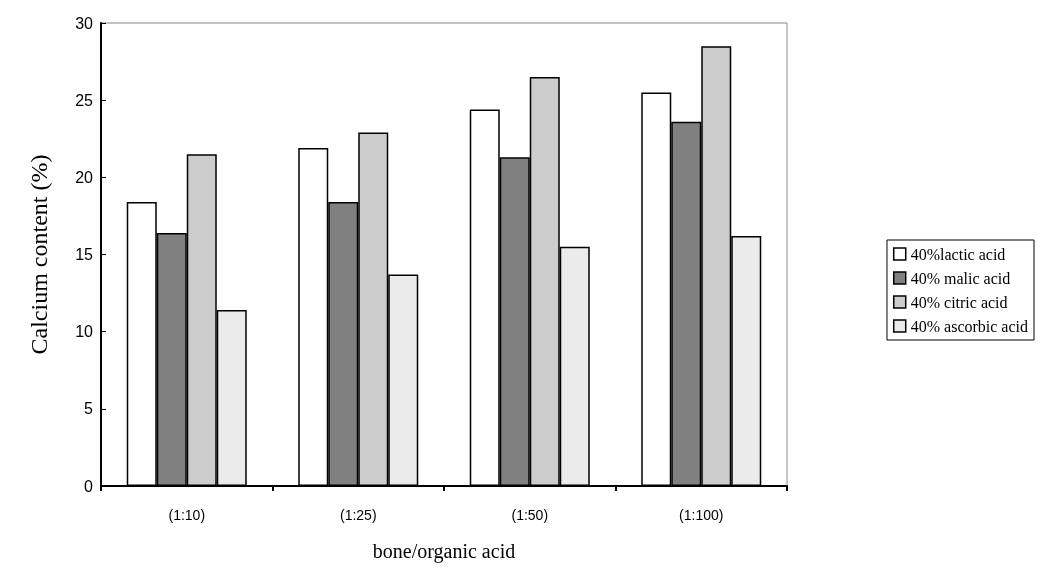 This screenshot has width=1046, height=580. I want to click on y-tick-label: 20, so click(84, 177).